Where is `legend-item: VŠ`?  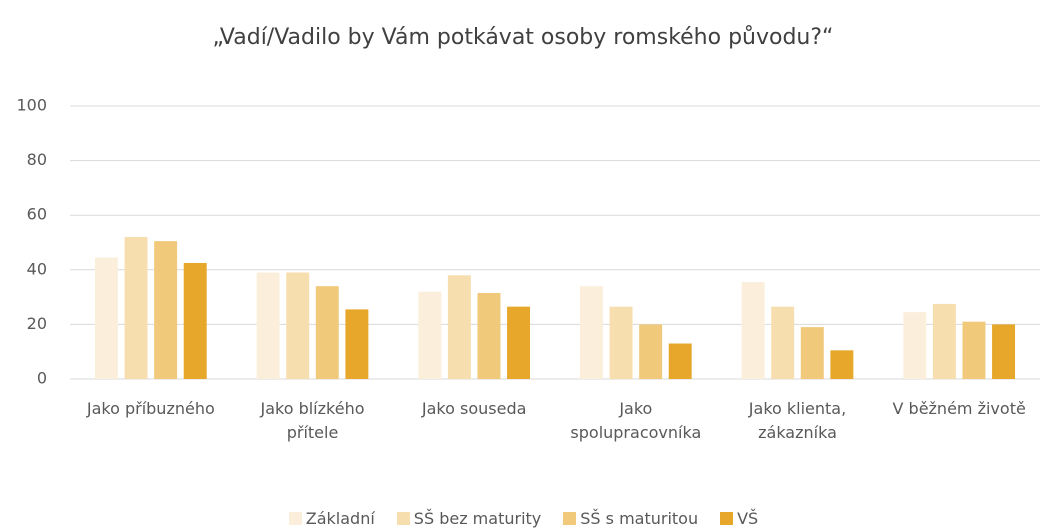
legend-item: VŠ is located at coordinates (739, 518).